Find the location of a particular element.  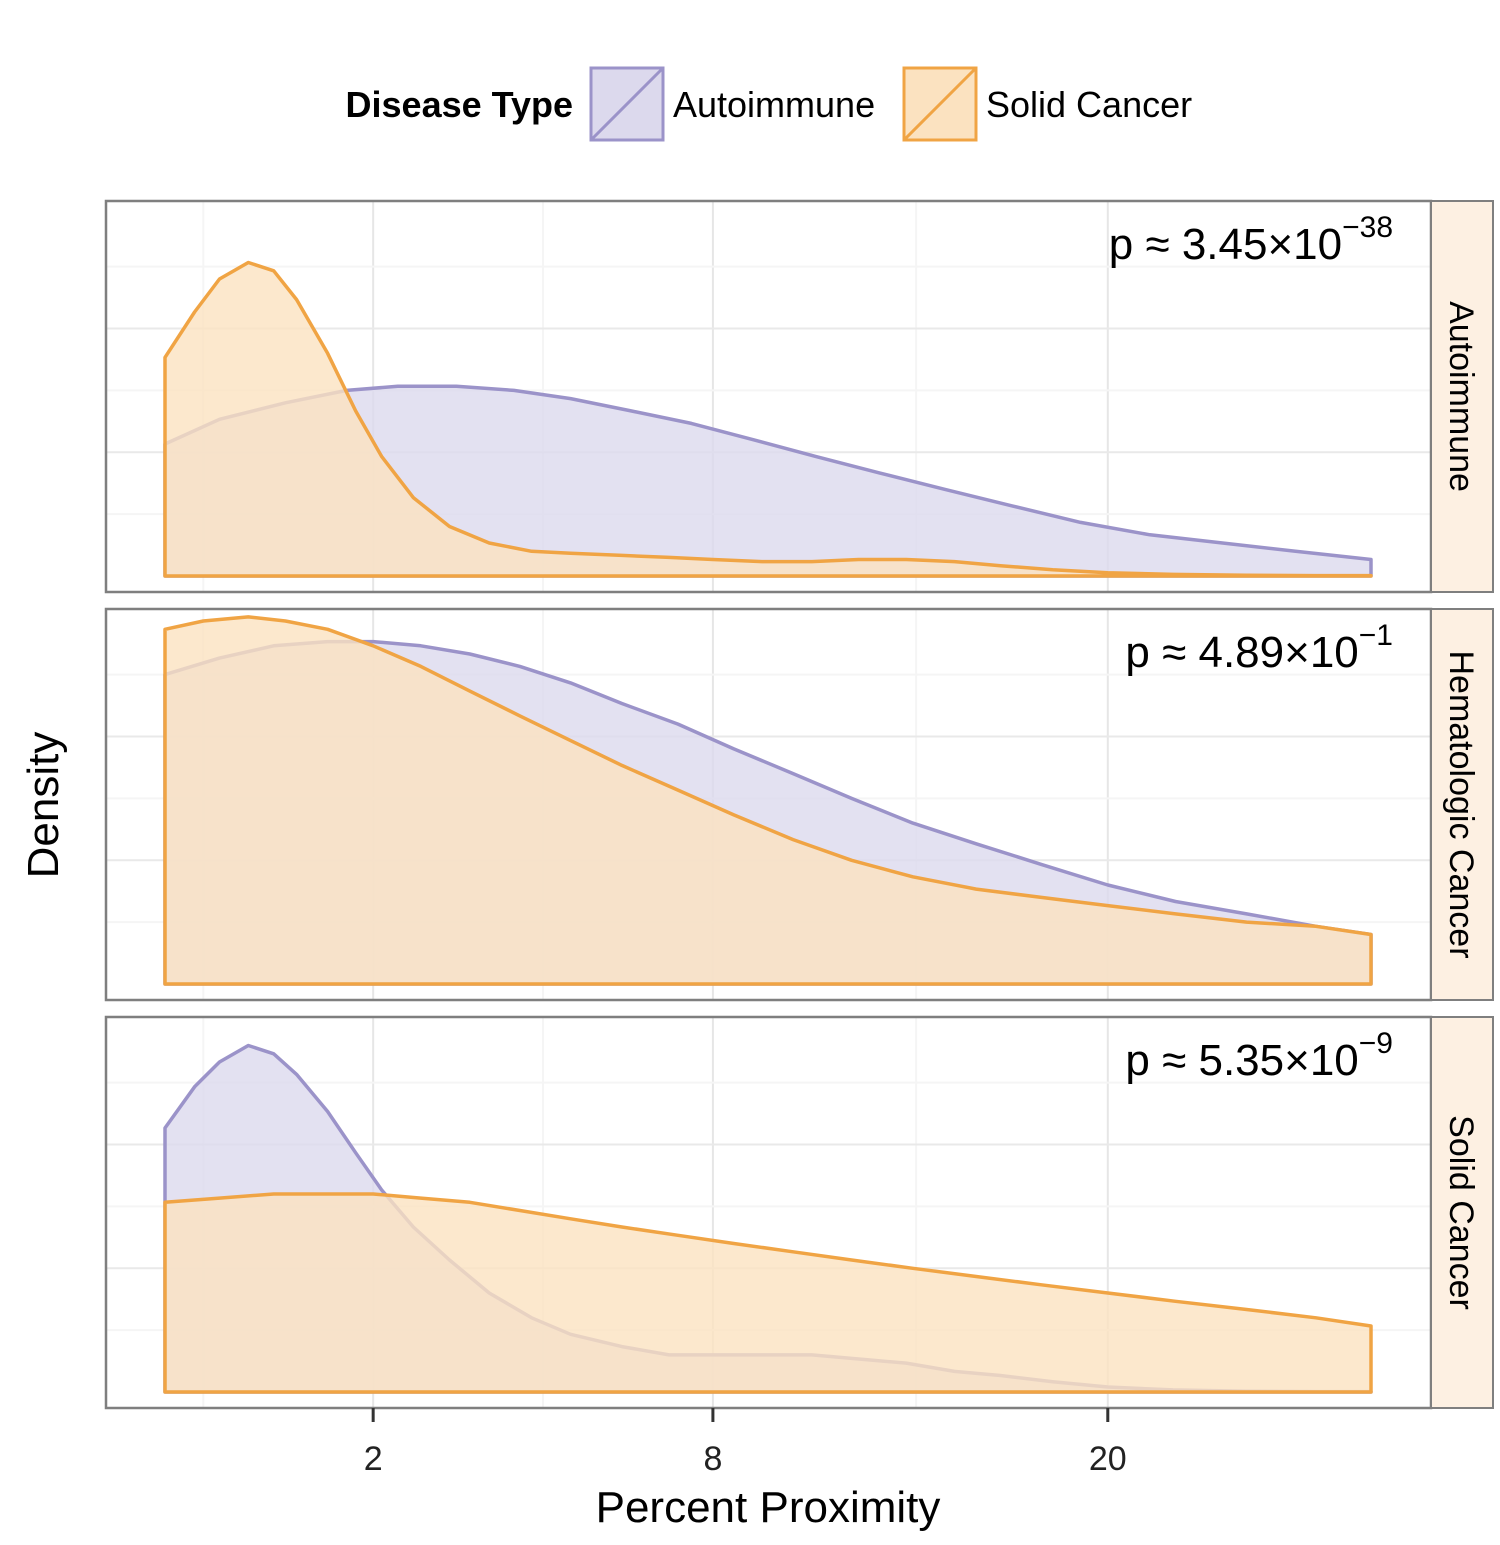

legend-key-solid-cancer-slash is located at coordinates (940, 104).